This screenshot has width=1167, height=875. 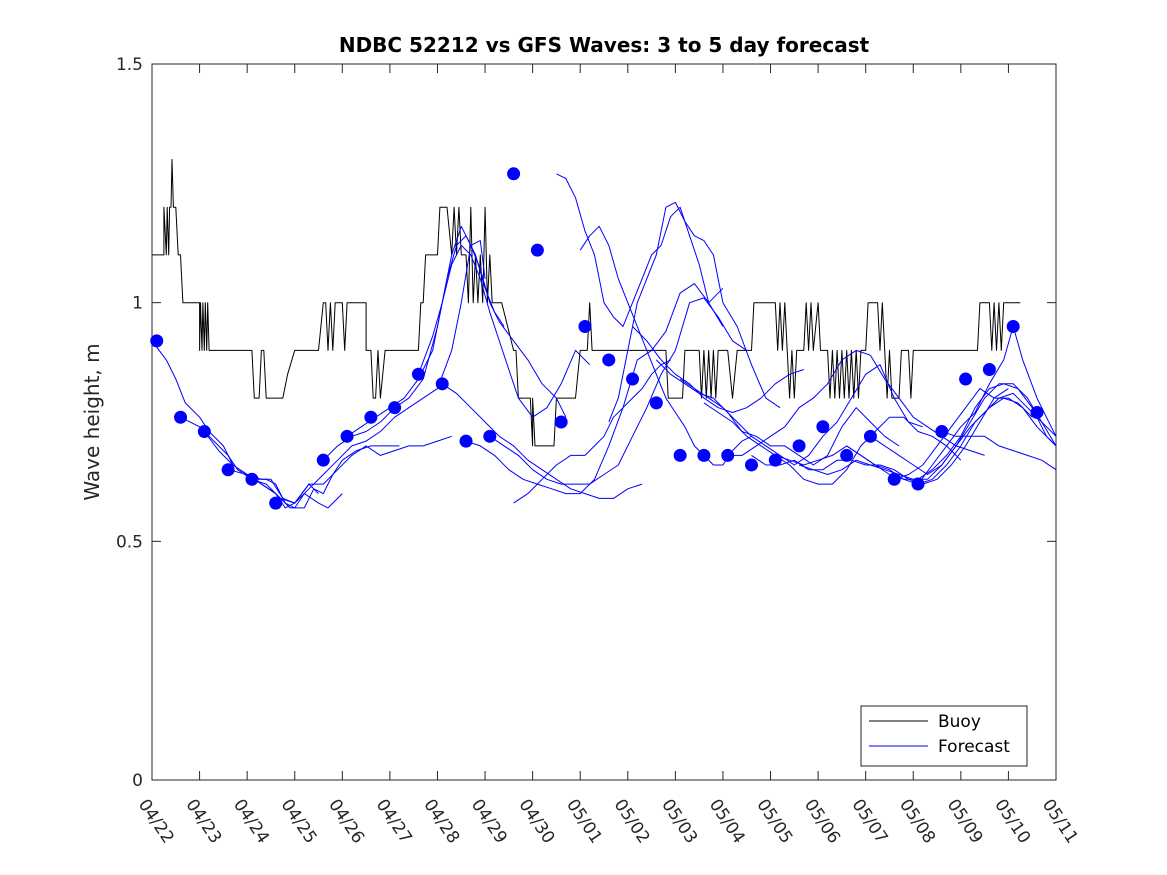 What do you see at coordinates (959, 722) in the screenshot?
I see `legend-label-buoy: Buoy` at bounding box center [959, 722].